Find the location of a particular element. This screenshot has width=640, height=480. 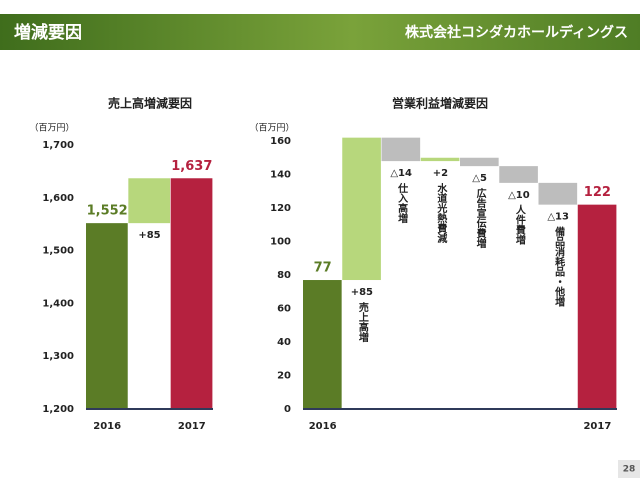

y-tick-label: 100 is located at coordinates (280, 242).